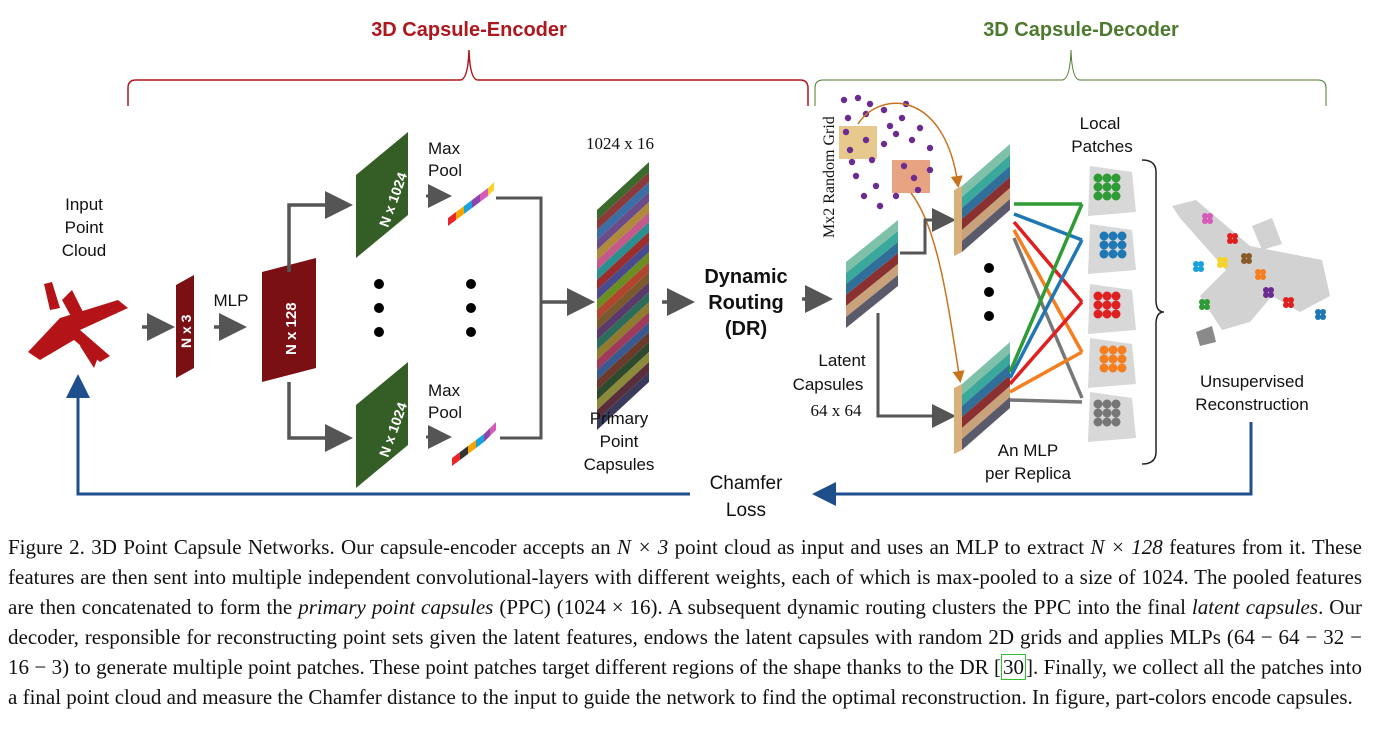 The height and width of the screenshot is (750, 1374). Describe the element at coordinates (747, 483) in the screenshot. I see `chamfer-label-1: Chamfer` at that location.